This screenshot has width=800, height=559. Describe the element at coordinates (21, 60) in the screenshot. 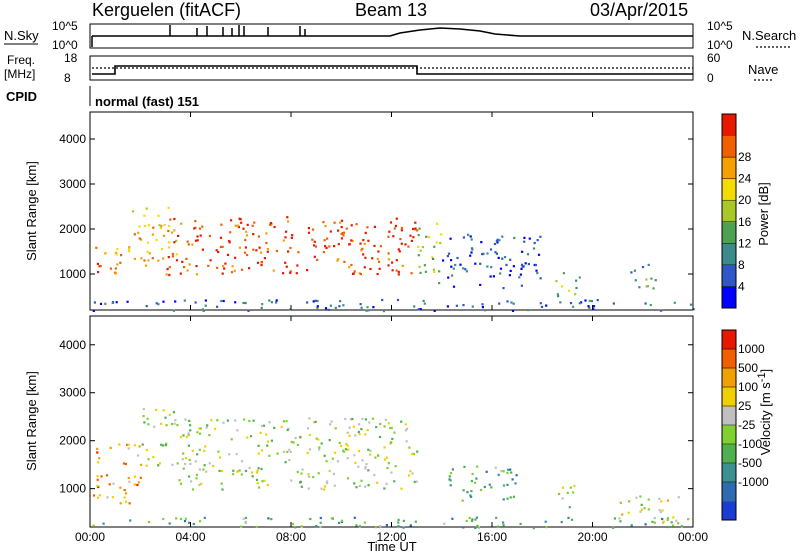

I see `freq-label: Freq.` at that location.